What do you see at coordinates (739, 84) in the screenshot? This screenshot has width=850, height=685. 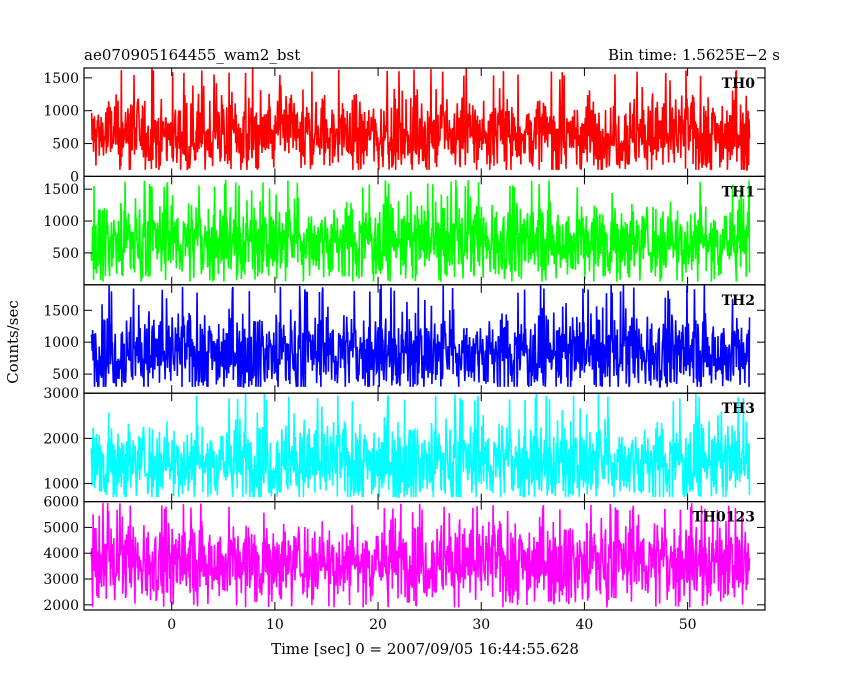 I see `panel-label-th0: TH0` at bounding box center [739, 84].